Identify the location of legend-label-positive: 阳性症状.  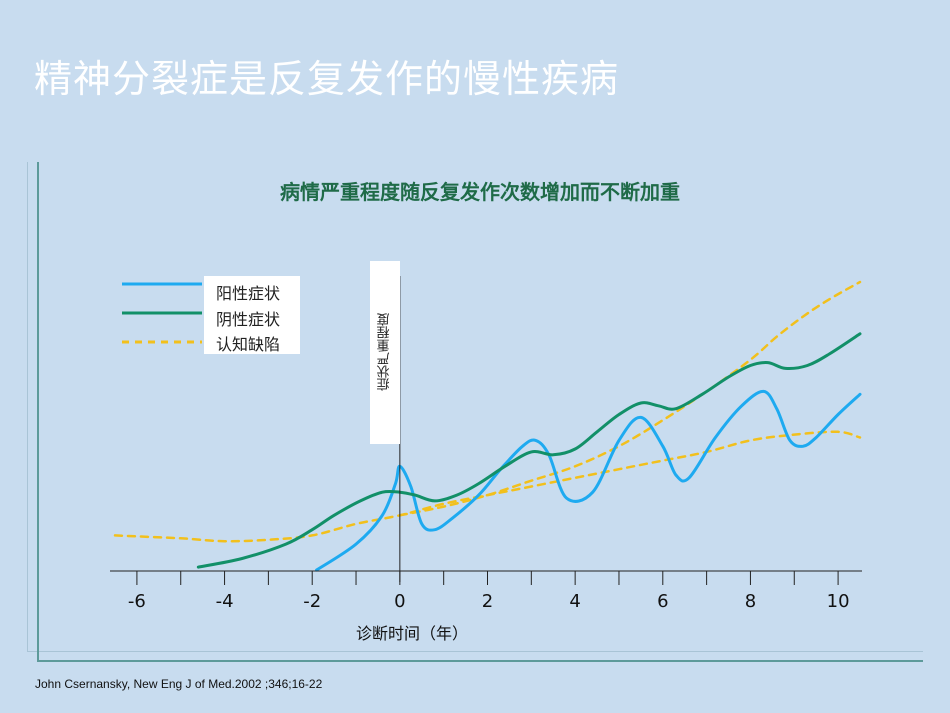
(248, 293).